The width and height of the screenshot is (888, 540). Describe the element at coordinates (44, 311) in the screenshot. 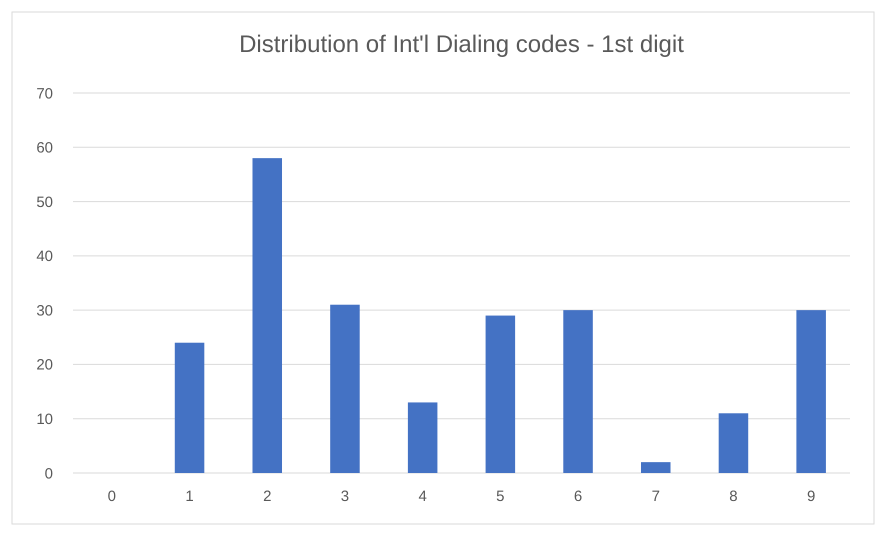

I see `y-tick-label: 30` at that location.